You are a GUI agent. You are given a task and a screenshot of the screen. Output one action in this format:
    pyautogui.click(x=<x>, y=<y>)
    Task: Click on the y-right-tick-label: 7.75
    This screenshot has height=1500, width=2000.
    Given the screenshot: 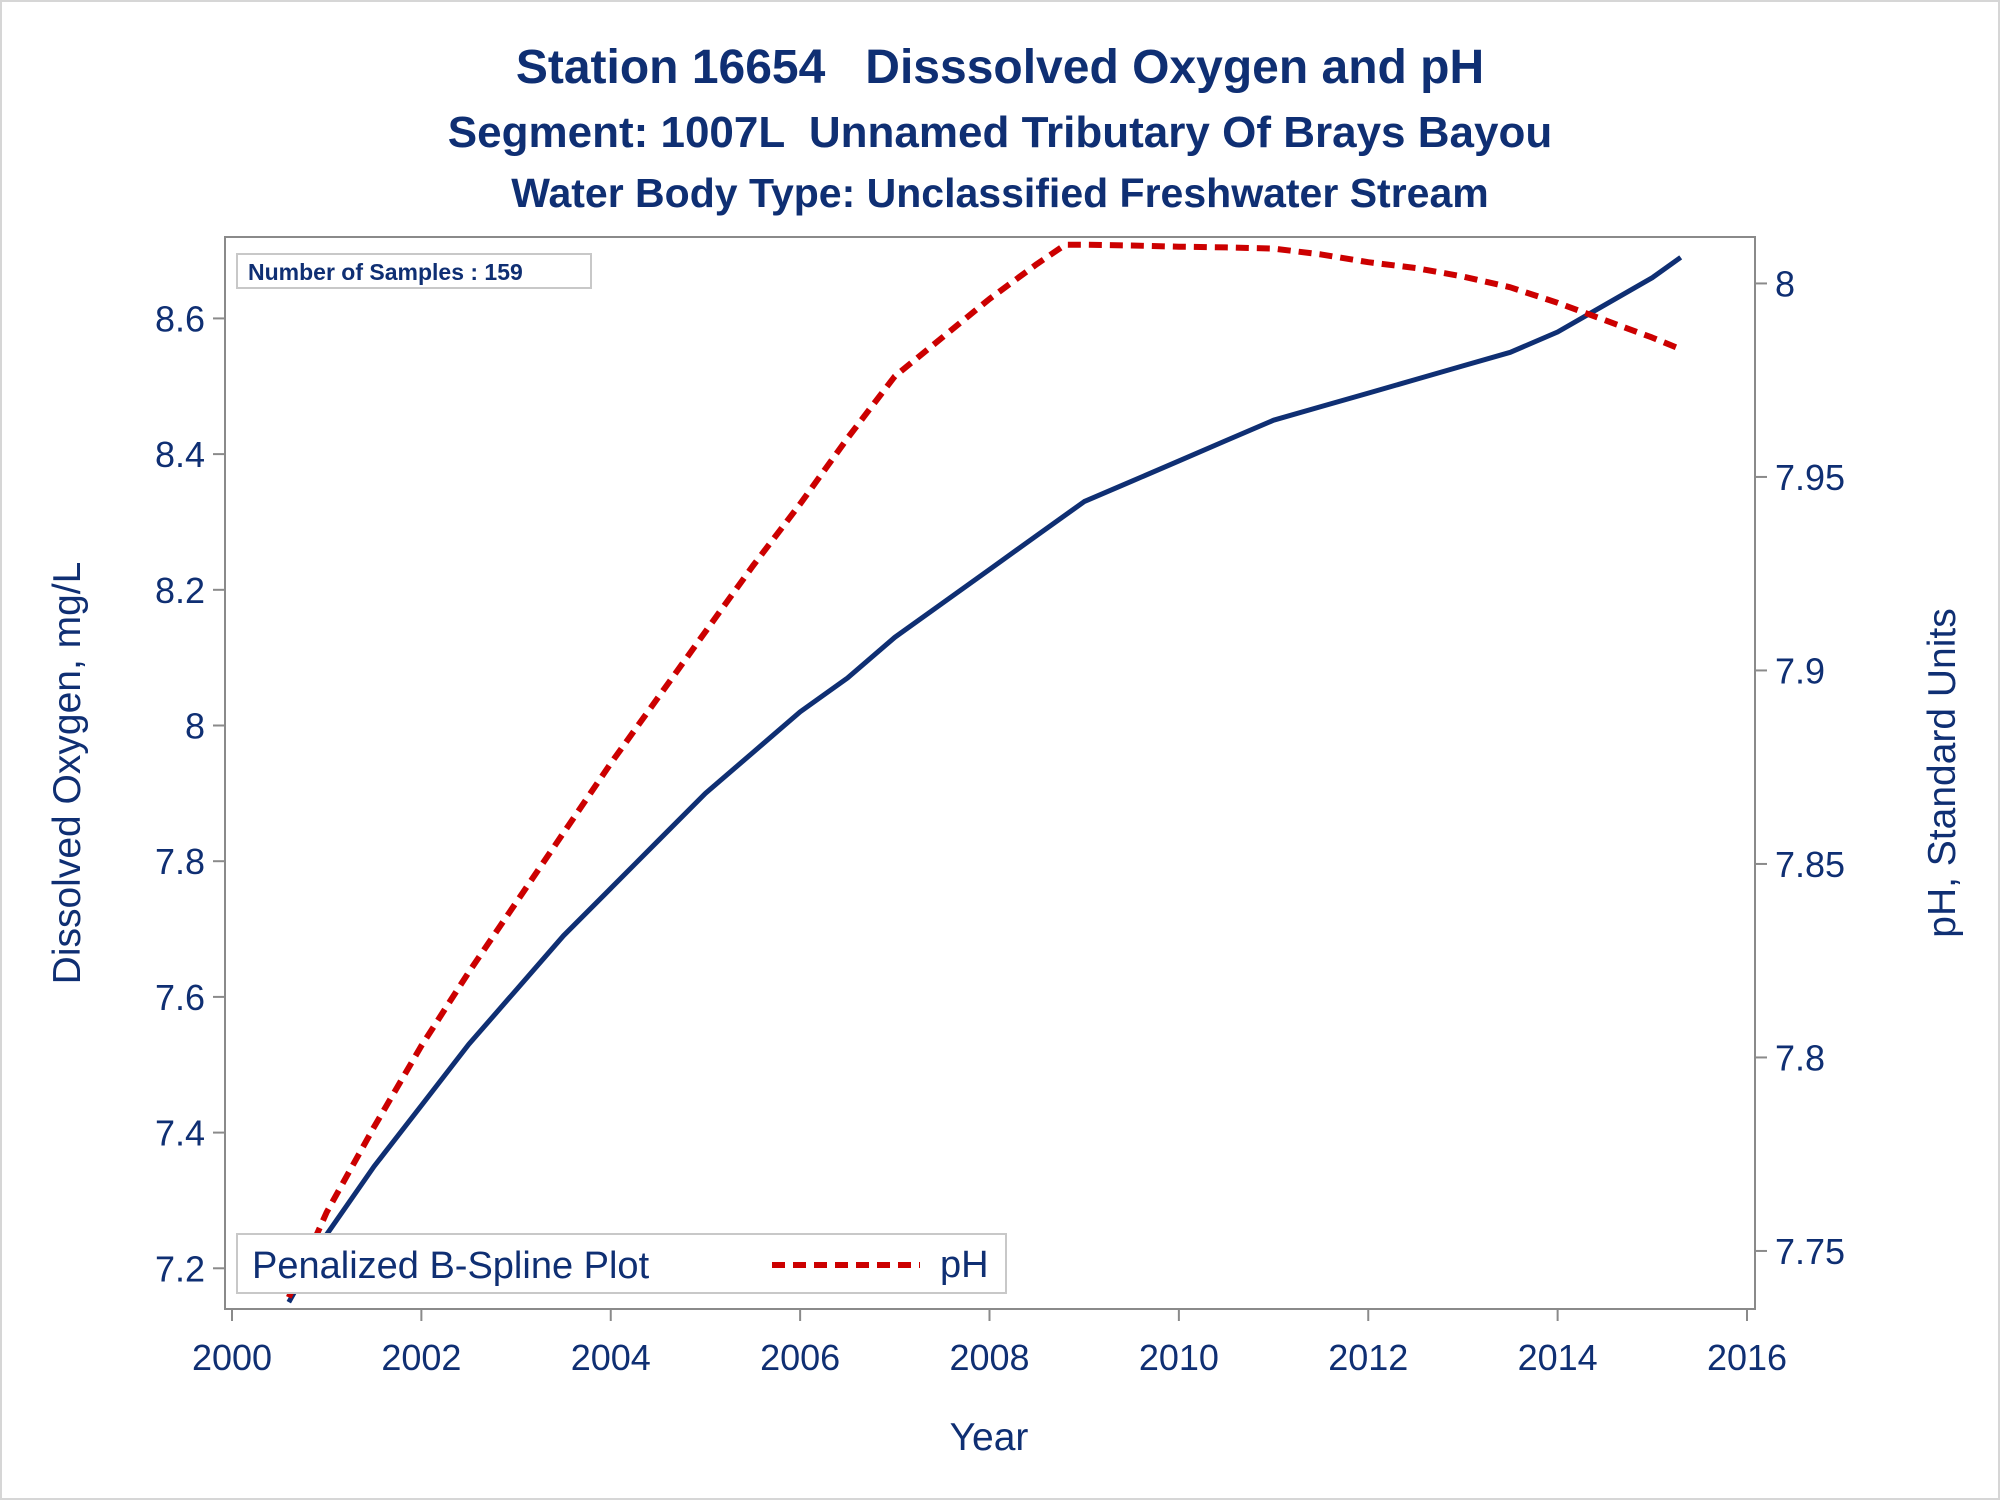 What is the action you would take?
    pyautogui.click(x=1810, y=1251)
    